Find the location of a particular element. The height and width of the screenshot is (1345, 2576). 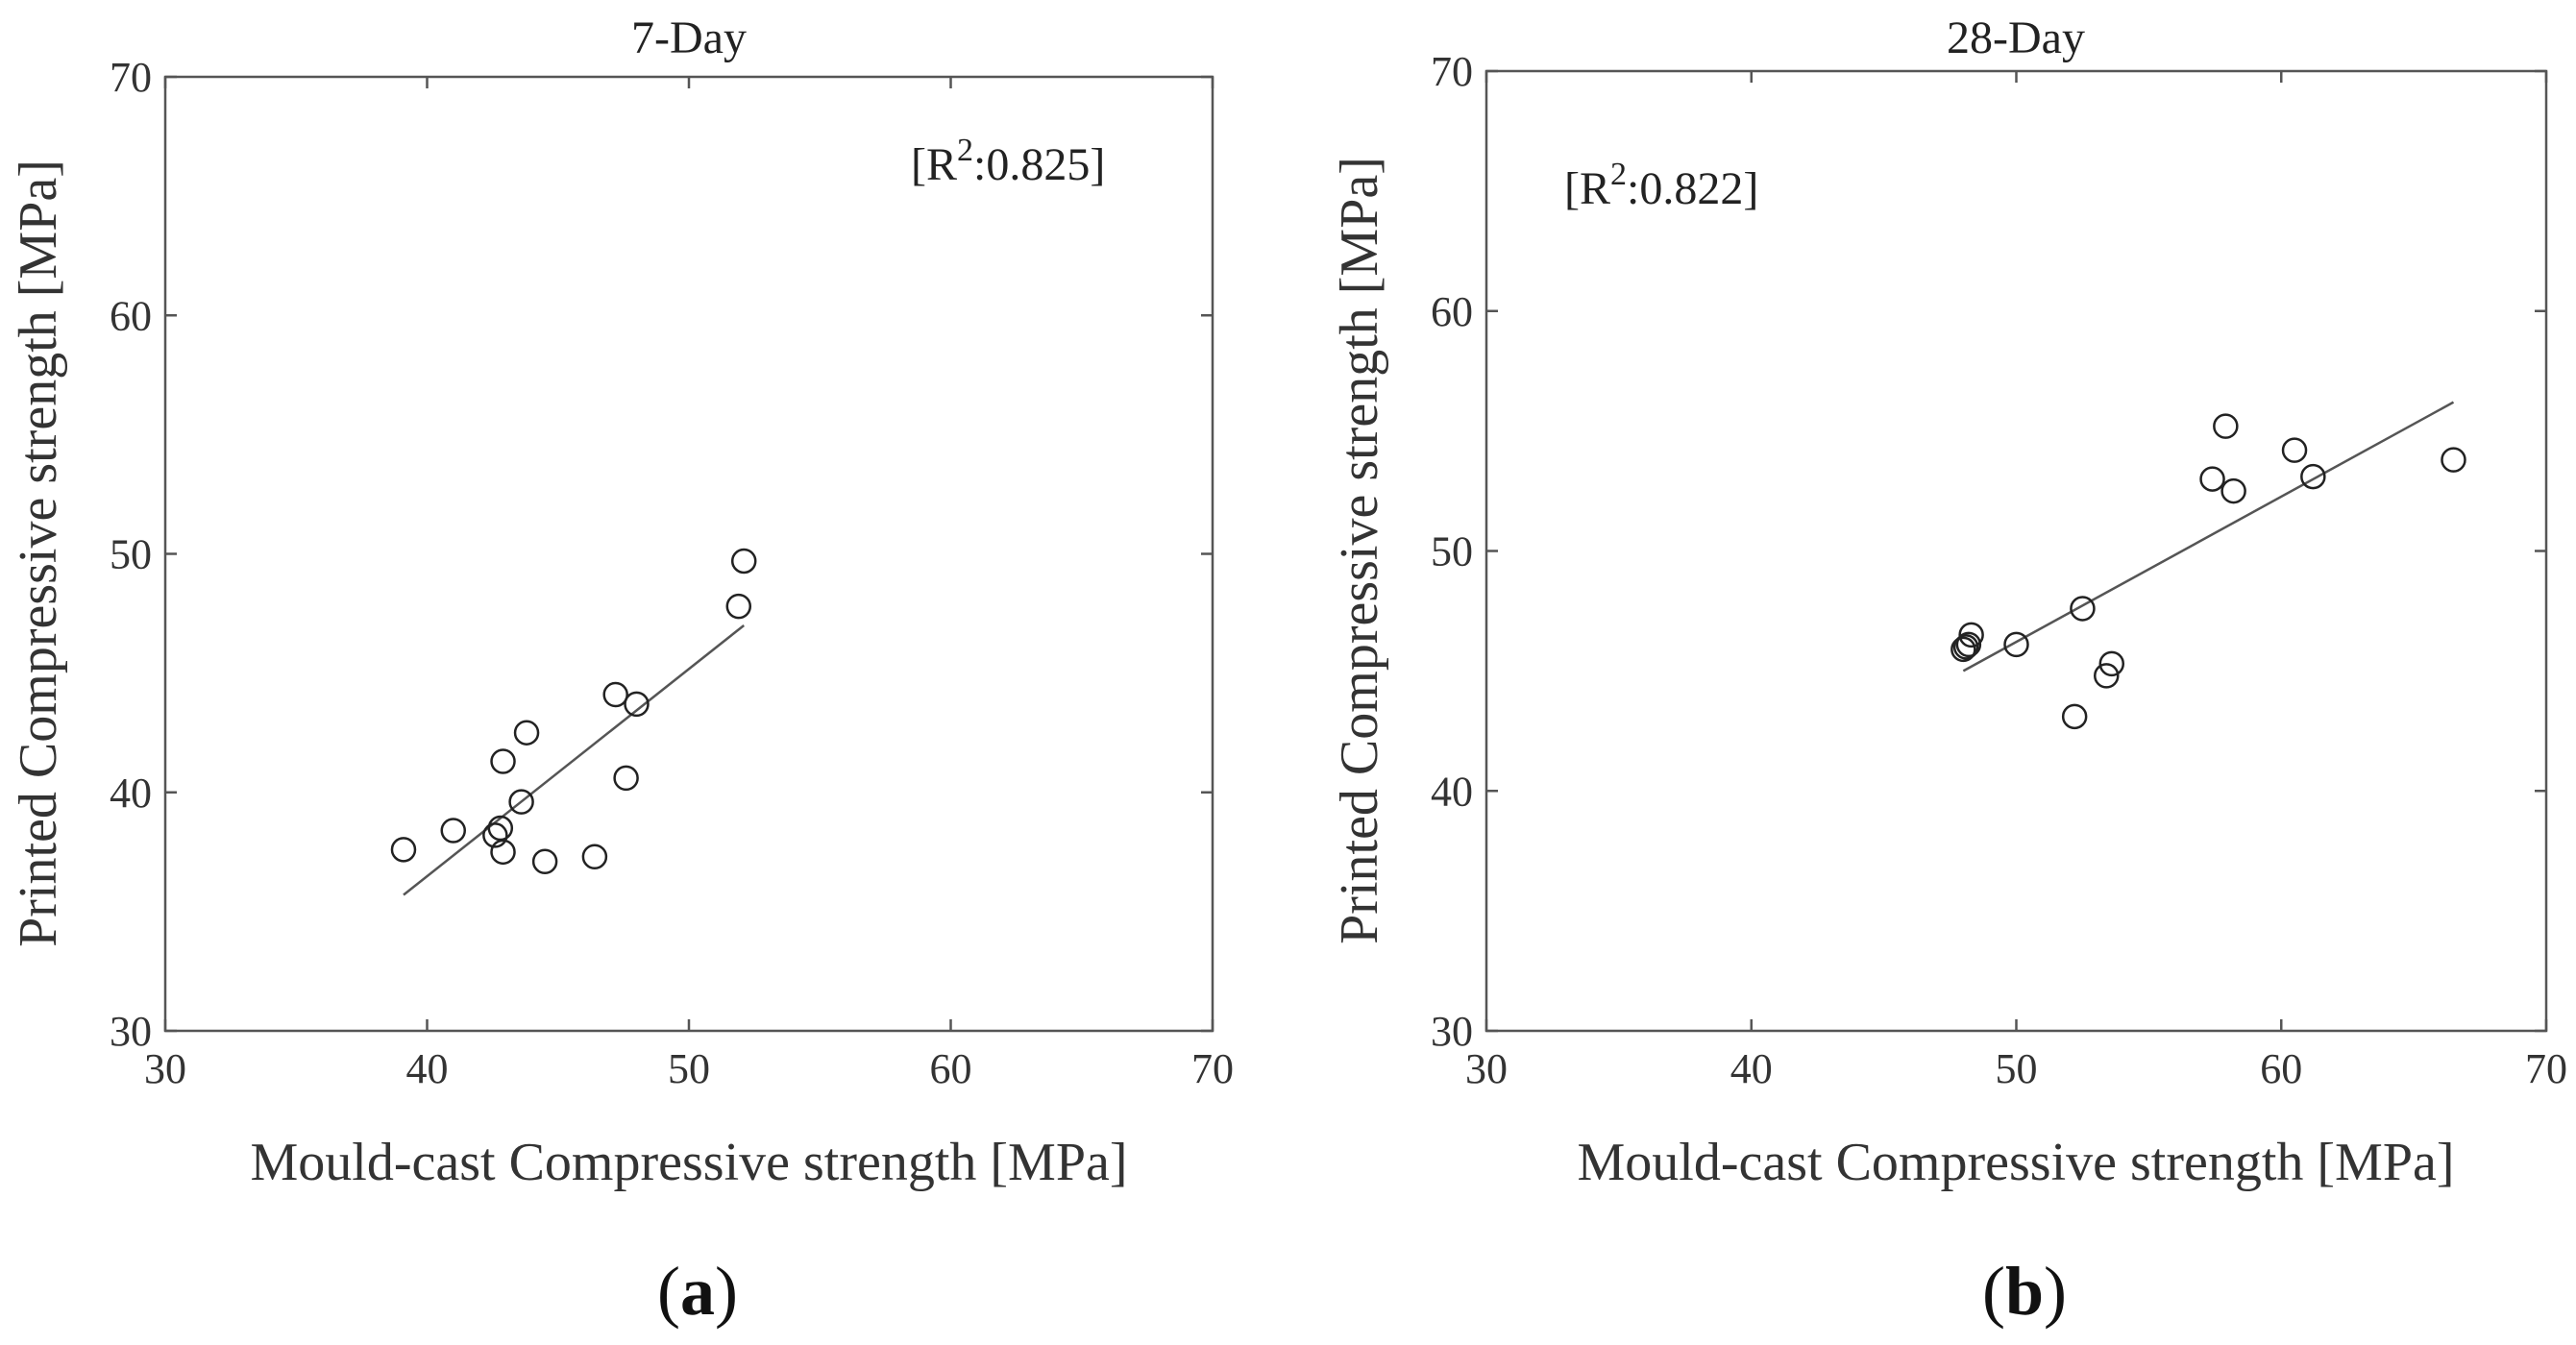

r-squared-value: :0.822] is located at coordinates (1692, 188).